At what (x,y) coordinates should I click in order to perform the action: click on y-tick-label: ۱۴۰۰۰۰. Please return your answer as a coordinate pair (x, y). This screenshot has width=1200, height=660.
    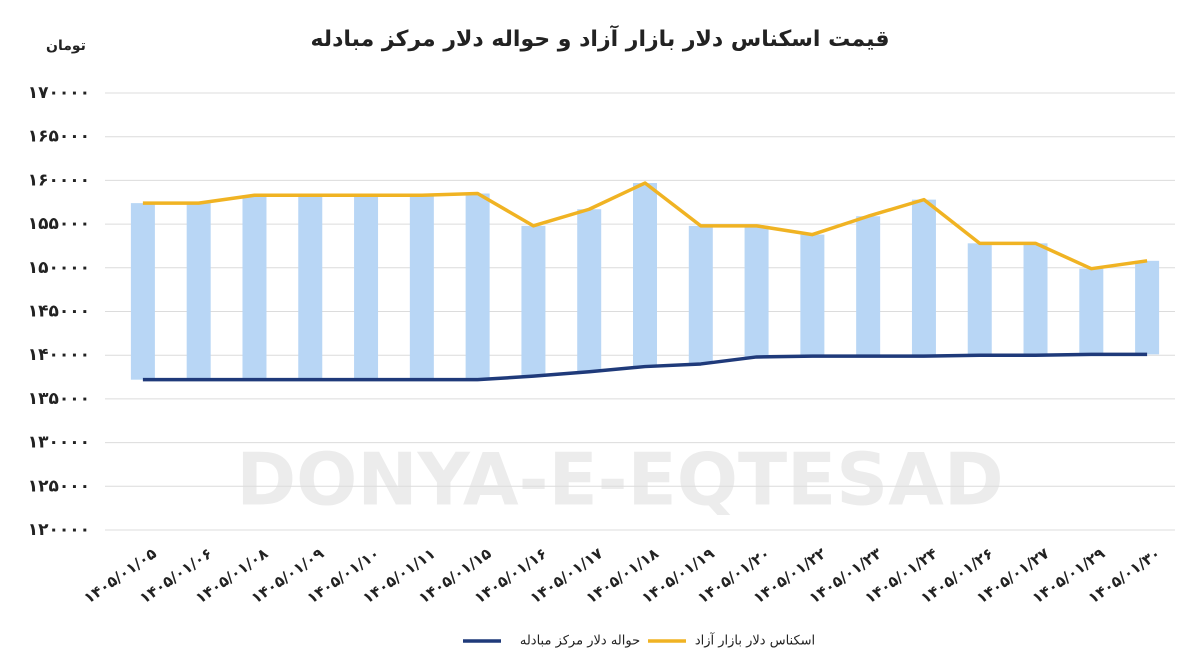
    Looking at the image, I should click on (59, 355).